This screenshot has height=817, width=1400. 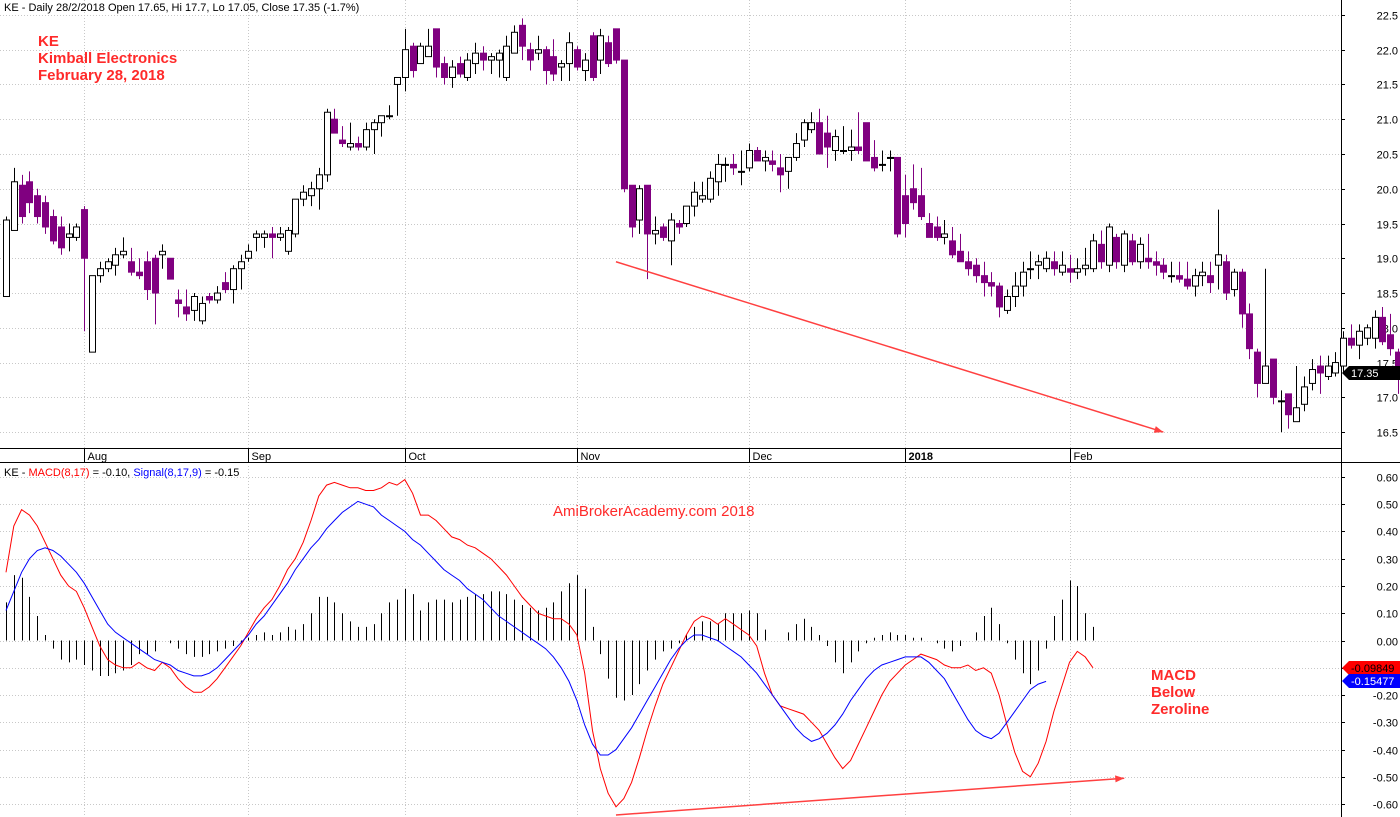 What do you see at coordinates (1387, 561) in the screenshot?
I see `macd-y-tick-label: 0.30` at bounding box center [1387, 561].